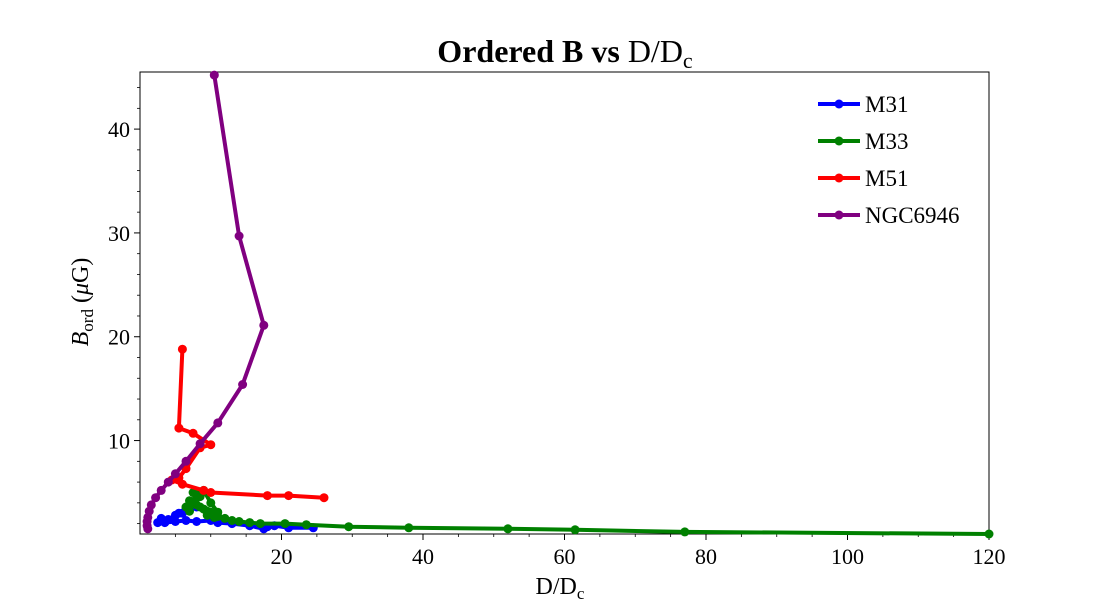 This screenshot has width=1100, height=600. What do you see at coordinates (87, 320) in the screenshot?
I see `y-axis-label-sub: ord` at bounding box center [87, 320].